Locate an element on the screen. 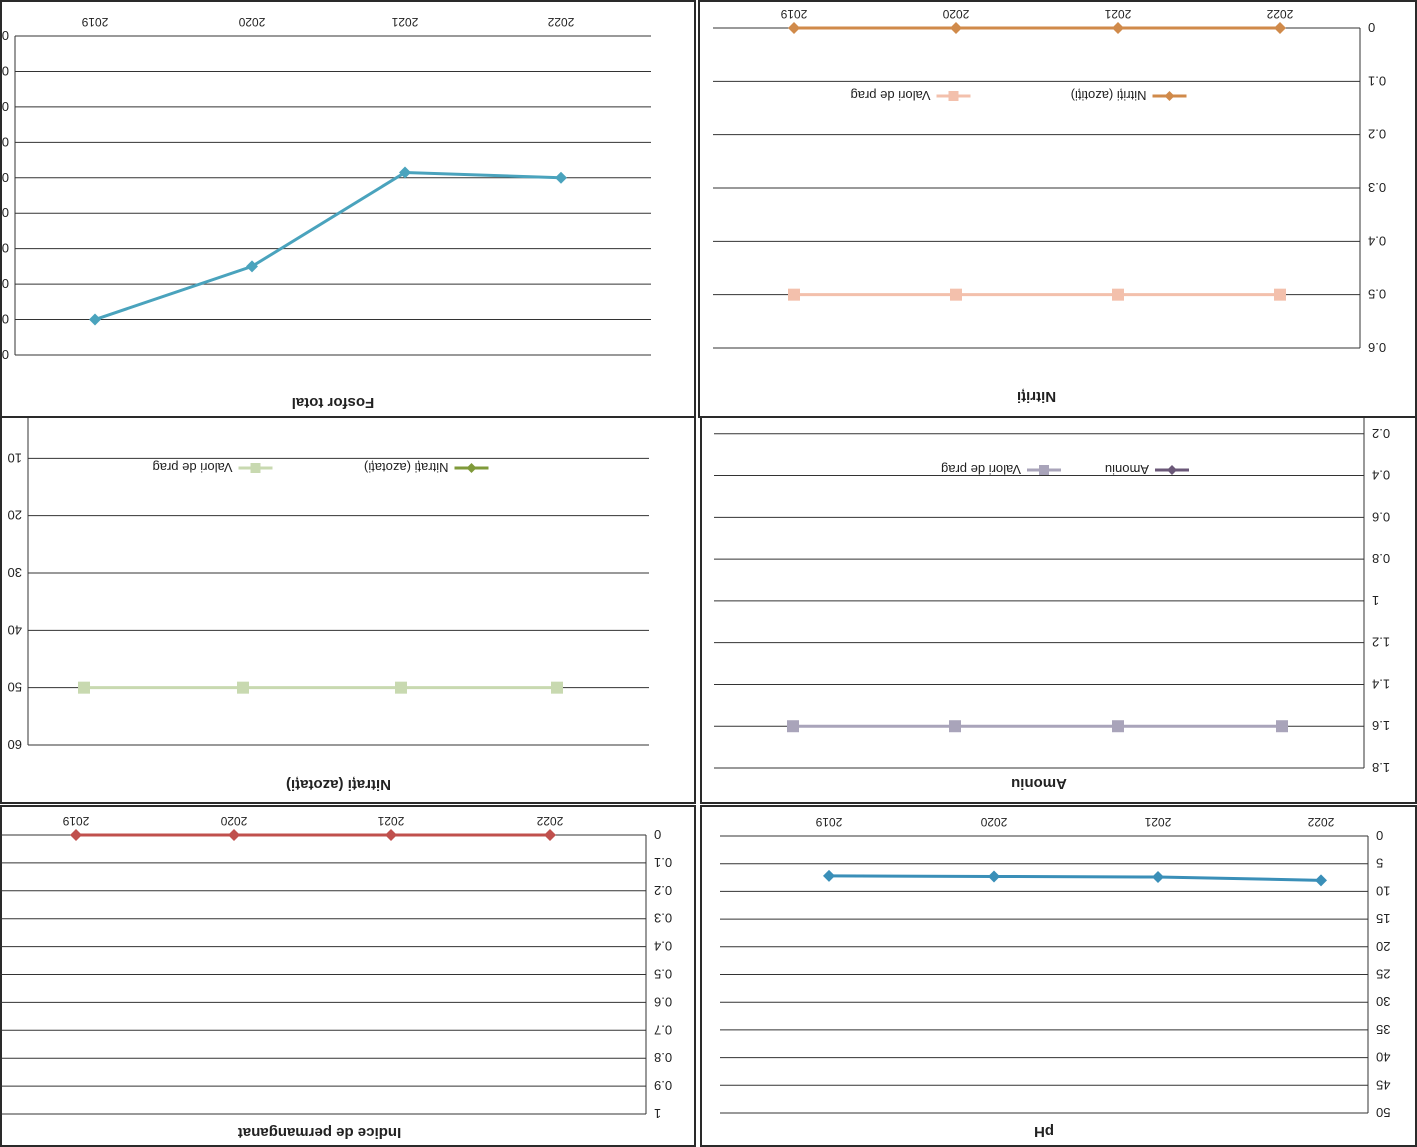  amoniu-y-tick-label: 1.2 is located at coordinates (1381, 642).